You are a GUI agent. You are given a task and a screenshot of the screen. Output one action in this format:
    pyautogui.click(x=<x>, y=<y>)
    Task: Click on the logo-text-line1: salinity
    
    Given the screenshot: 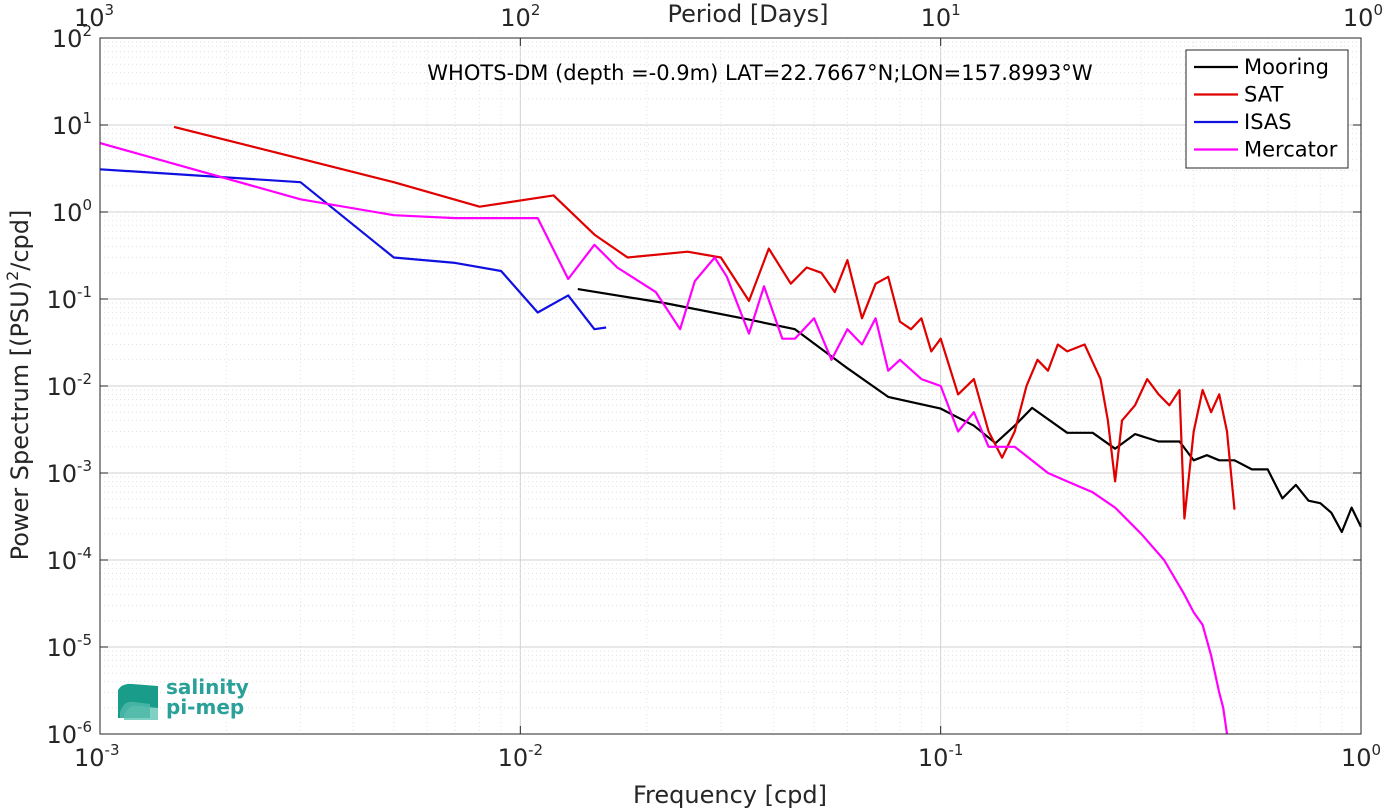 What is the action you would take?
    pyautogui.click(x=207, y=687)
    